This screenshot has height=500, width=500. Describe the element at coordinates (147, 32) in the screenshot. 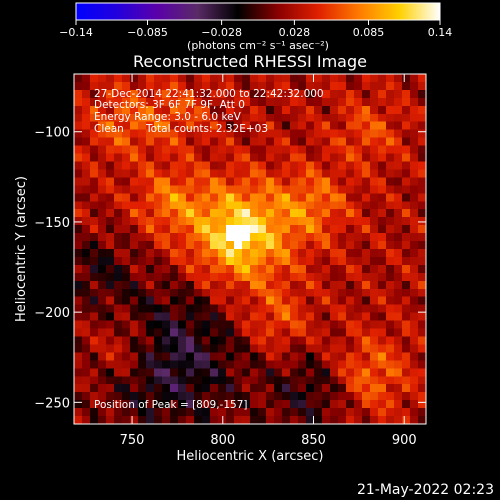

I see `colorbar-tick-label: −0.085` at that location.